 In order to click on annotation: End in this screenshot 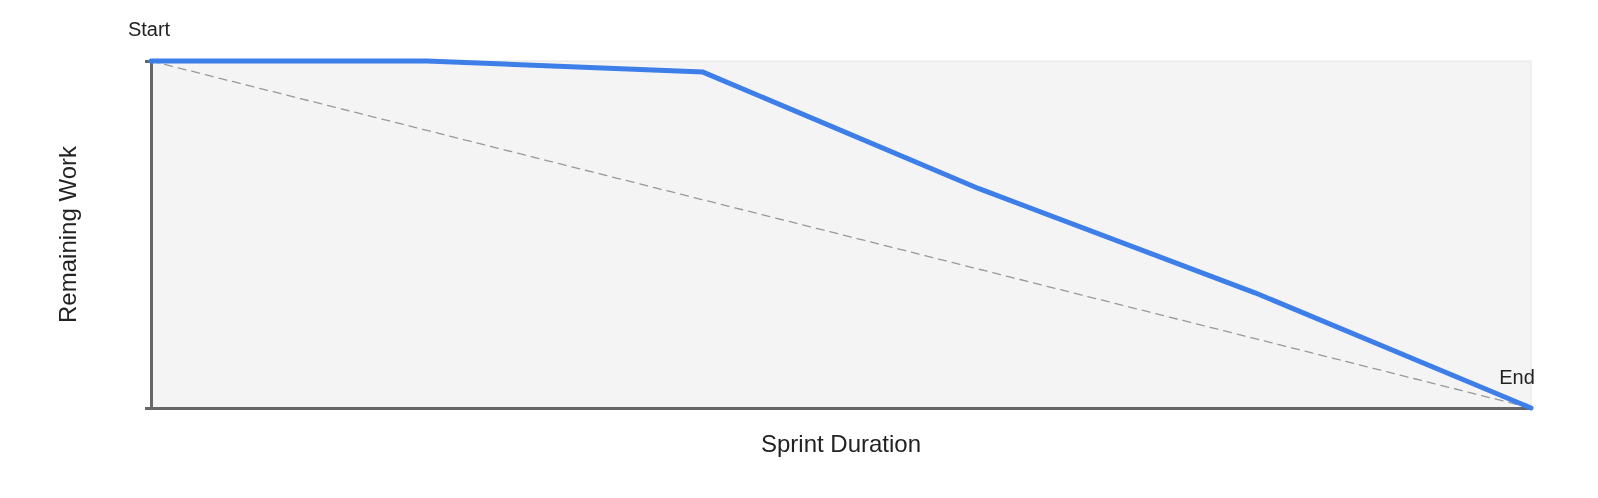, I will do `click(1517, 377)`.